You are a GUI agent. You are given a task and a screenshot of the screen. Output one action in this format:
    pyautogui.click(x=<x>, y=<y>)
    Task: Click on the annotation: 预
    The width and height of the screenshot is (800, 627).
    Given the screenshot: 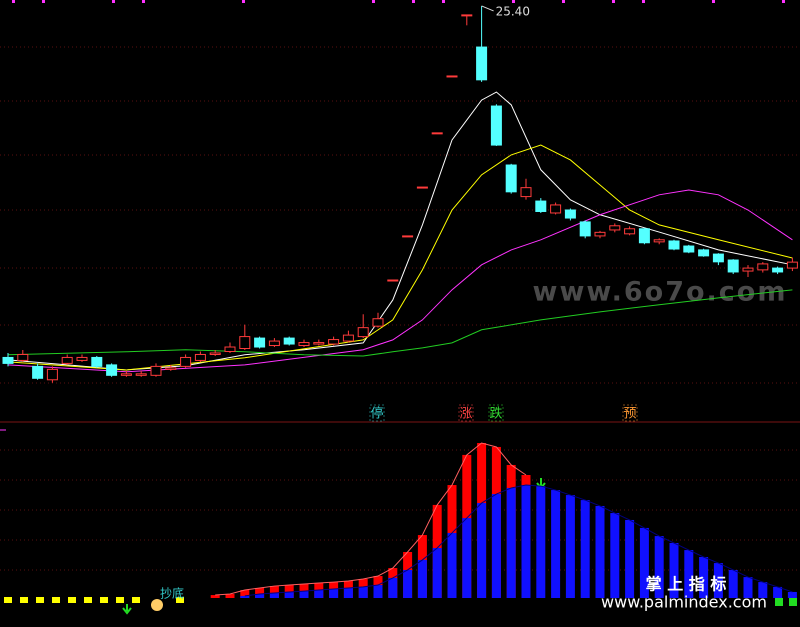 What is the action you would take?
    pyautogui.click(x=629, y=414)
    